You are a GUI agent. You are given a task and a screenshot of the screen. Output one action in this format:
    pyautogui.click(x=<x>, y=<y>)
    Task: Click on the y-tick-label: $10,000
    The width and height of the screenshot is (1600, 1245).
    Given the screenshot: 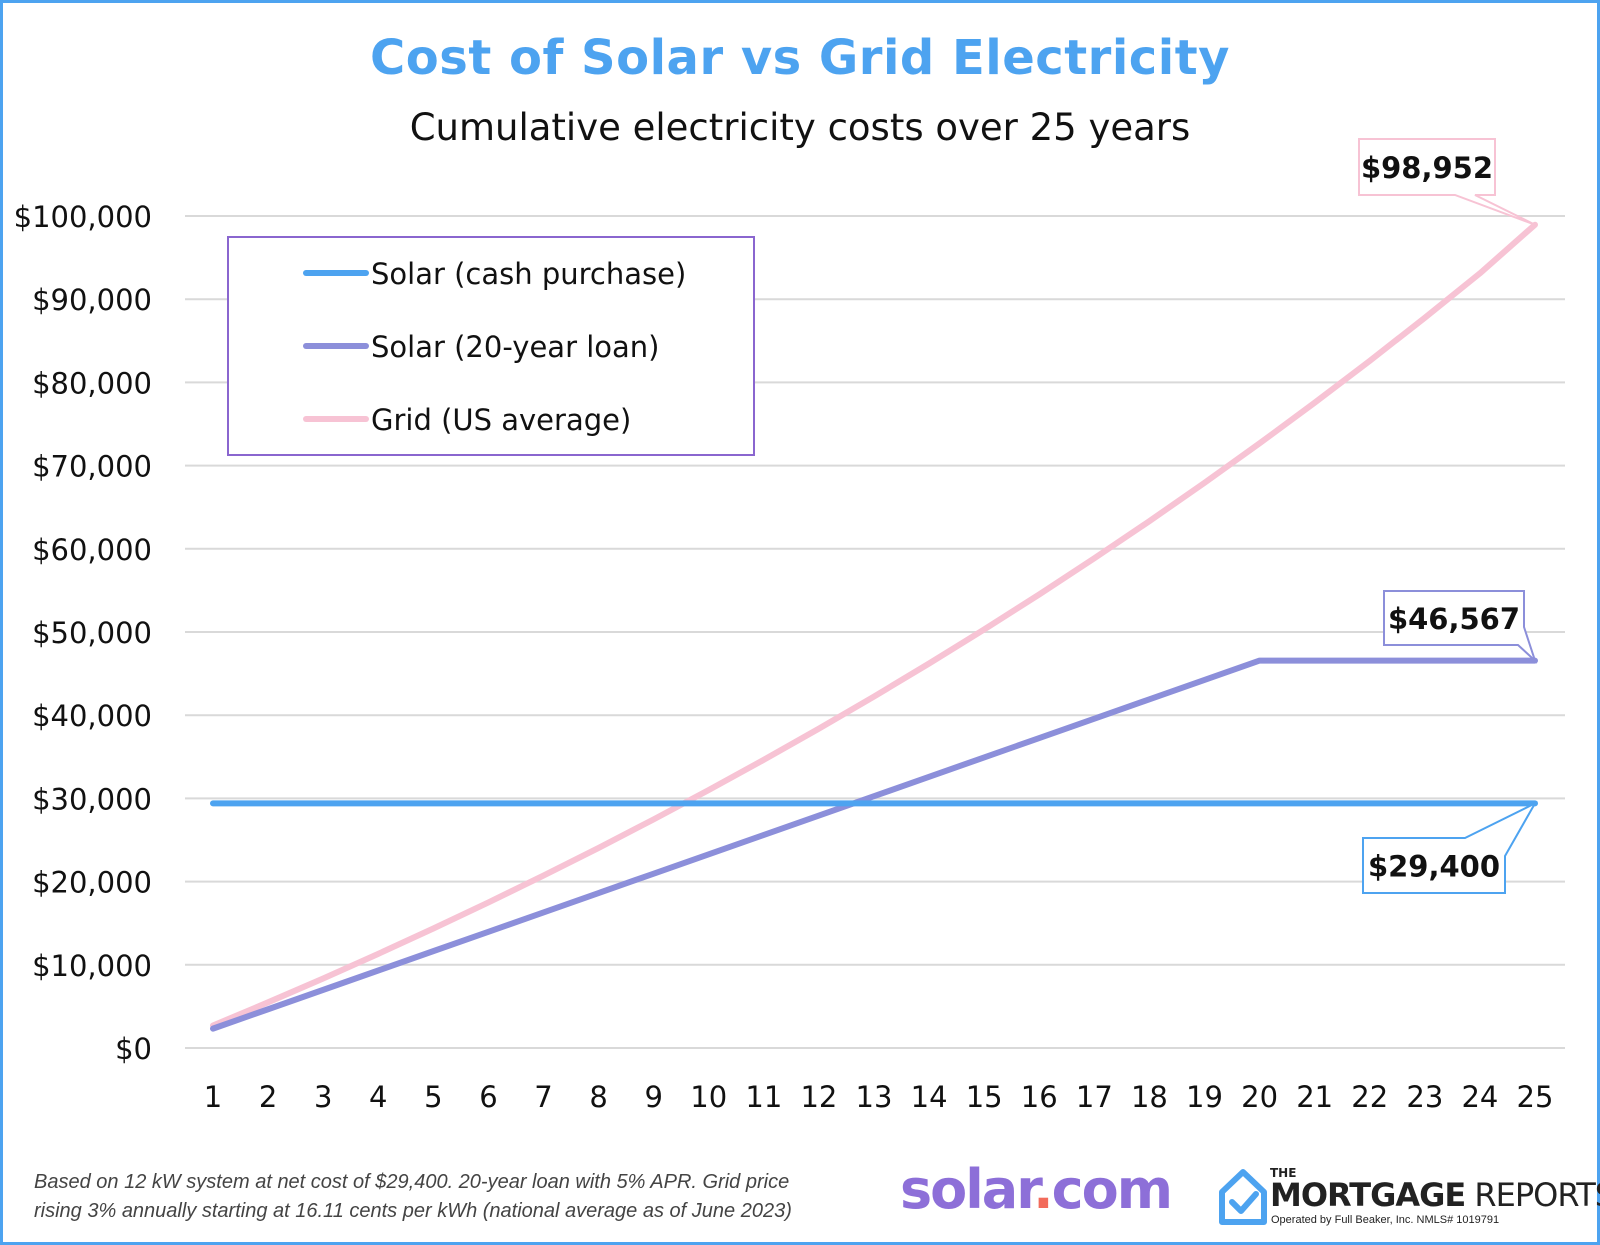 What is the action you would take?
    pyautogui.click(x=92, y=966)
    